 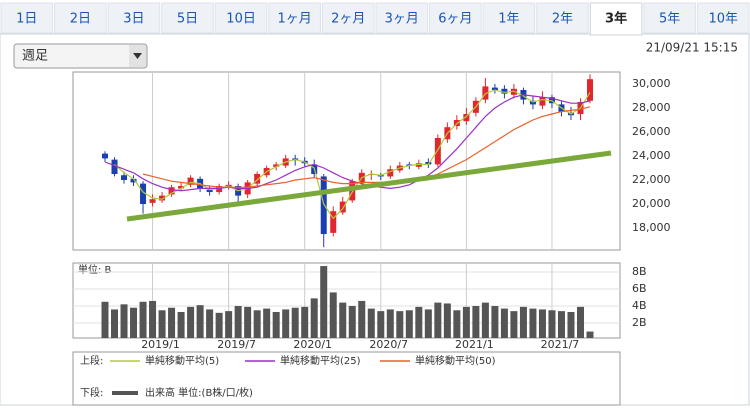 I want to click on legend-label: 上段:, so click(x=91, y=360).